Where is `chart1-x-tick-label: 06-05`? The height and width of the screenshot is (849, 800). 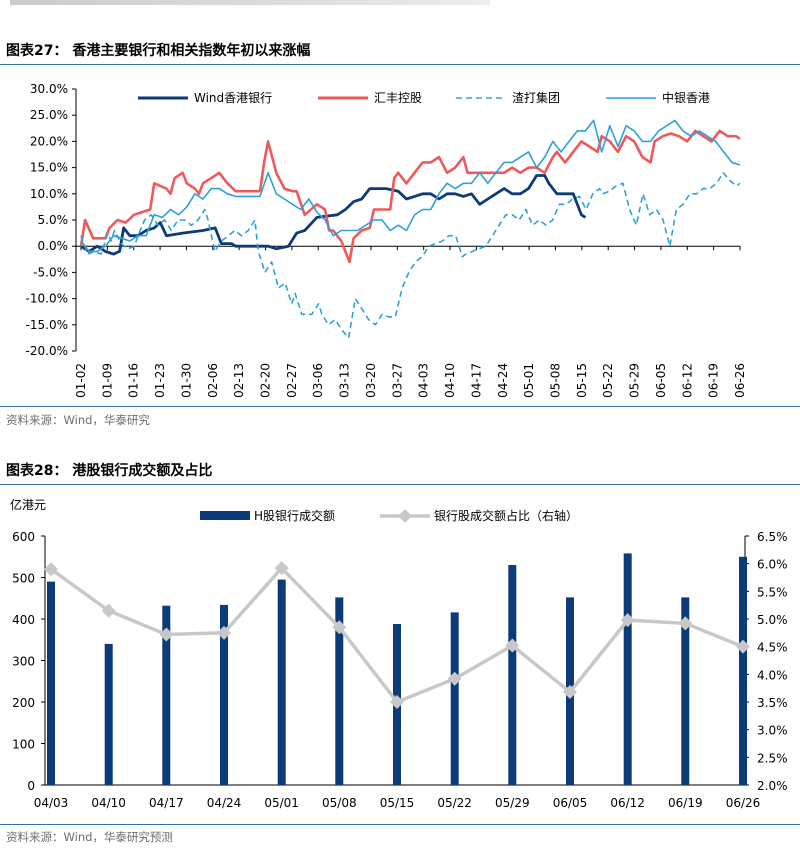 chart1-x-tick-label: 06-05 is located at coordinates (661, 380).